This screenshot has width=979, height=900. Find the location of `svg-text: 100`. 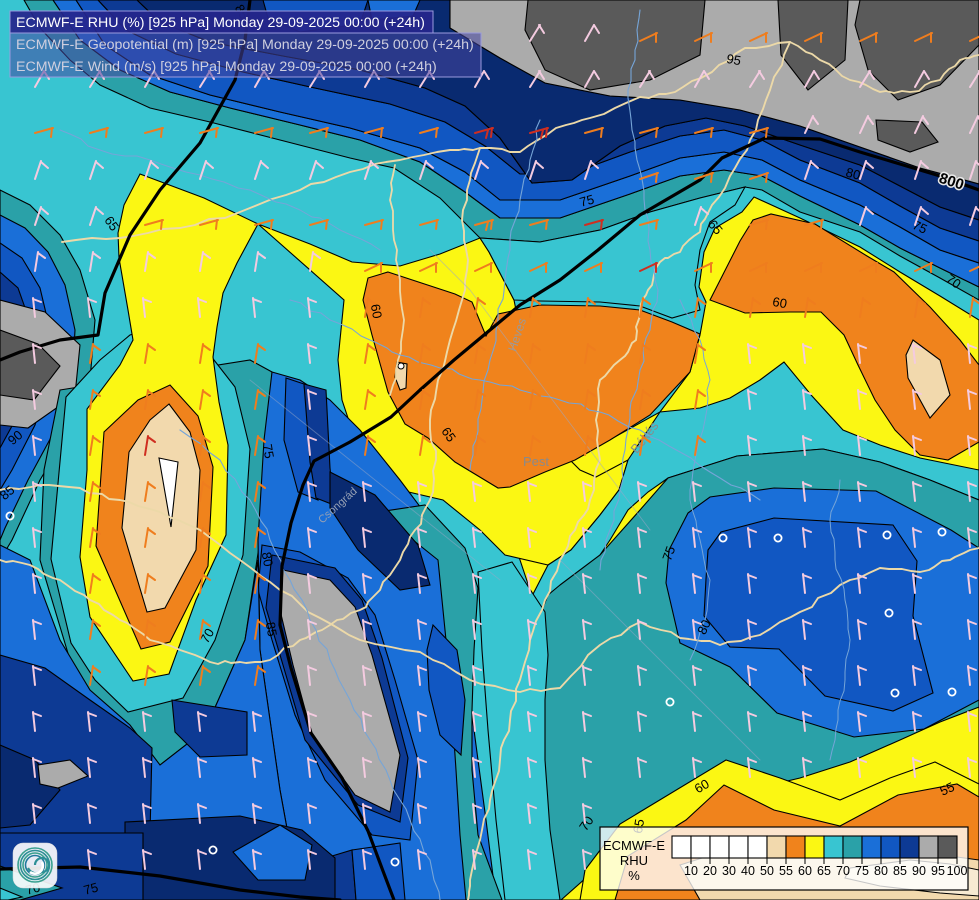

svg-text: 100 is located at coordinates (957, 871).